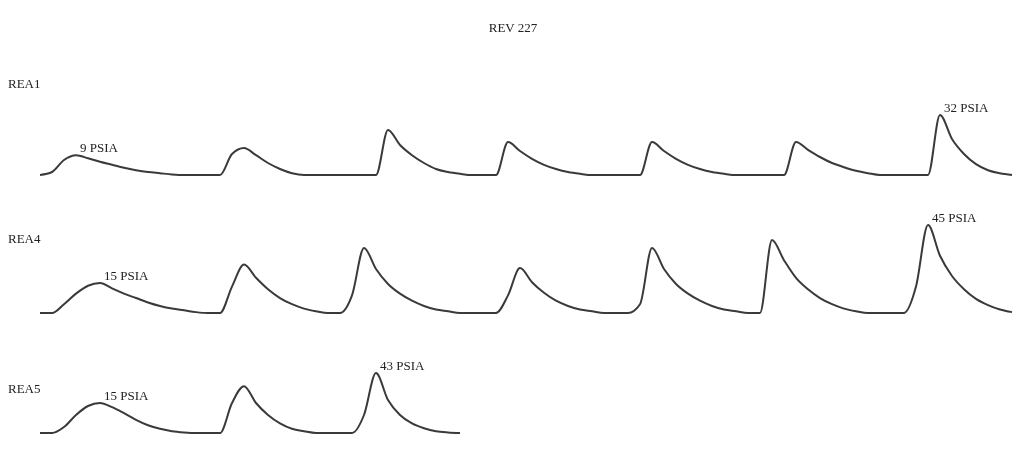  What do you see at coordinates (967, 107) in the screenshot?
I see `annotation: 32 PSIA` at bounding box center [967, 107].